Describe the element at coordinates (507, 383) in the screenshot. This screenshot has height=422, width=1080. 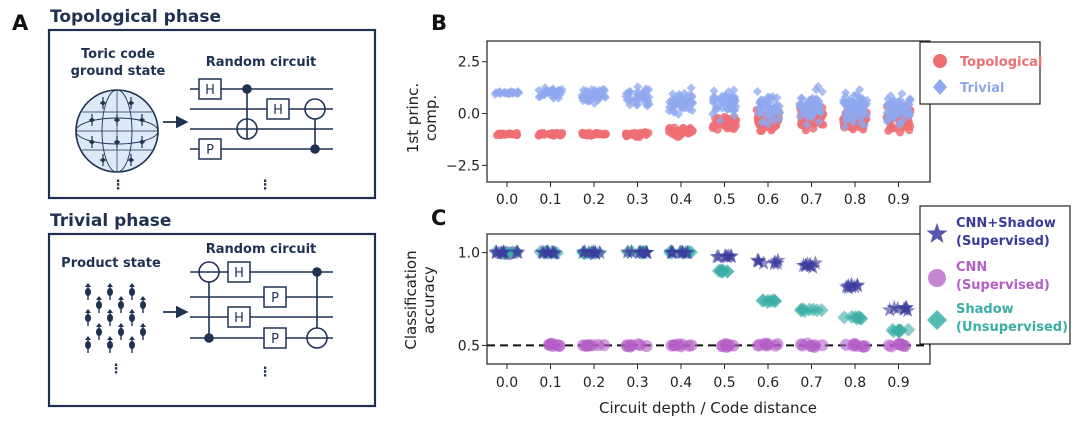
I see `chart-c-xtick: 0.0` at that location.